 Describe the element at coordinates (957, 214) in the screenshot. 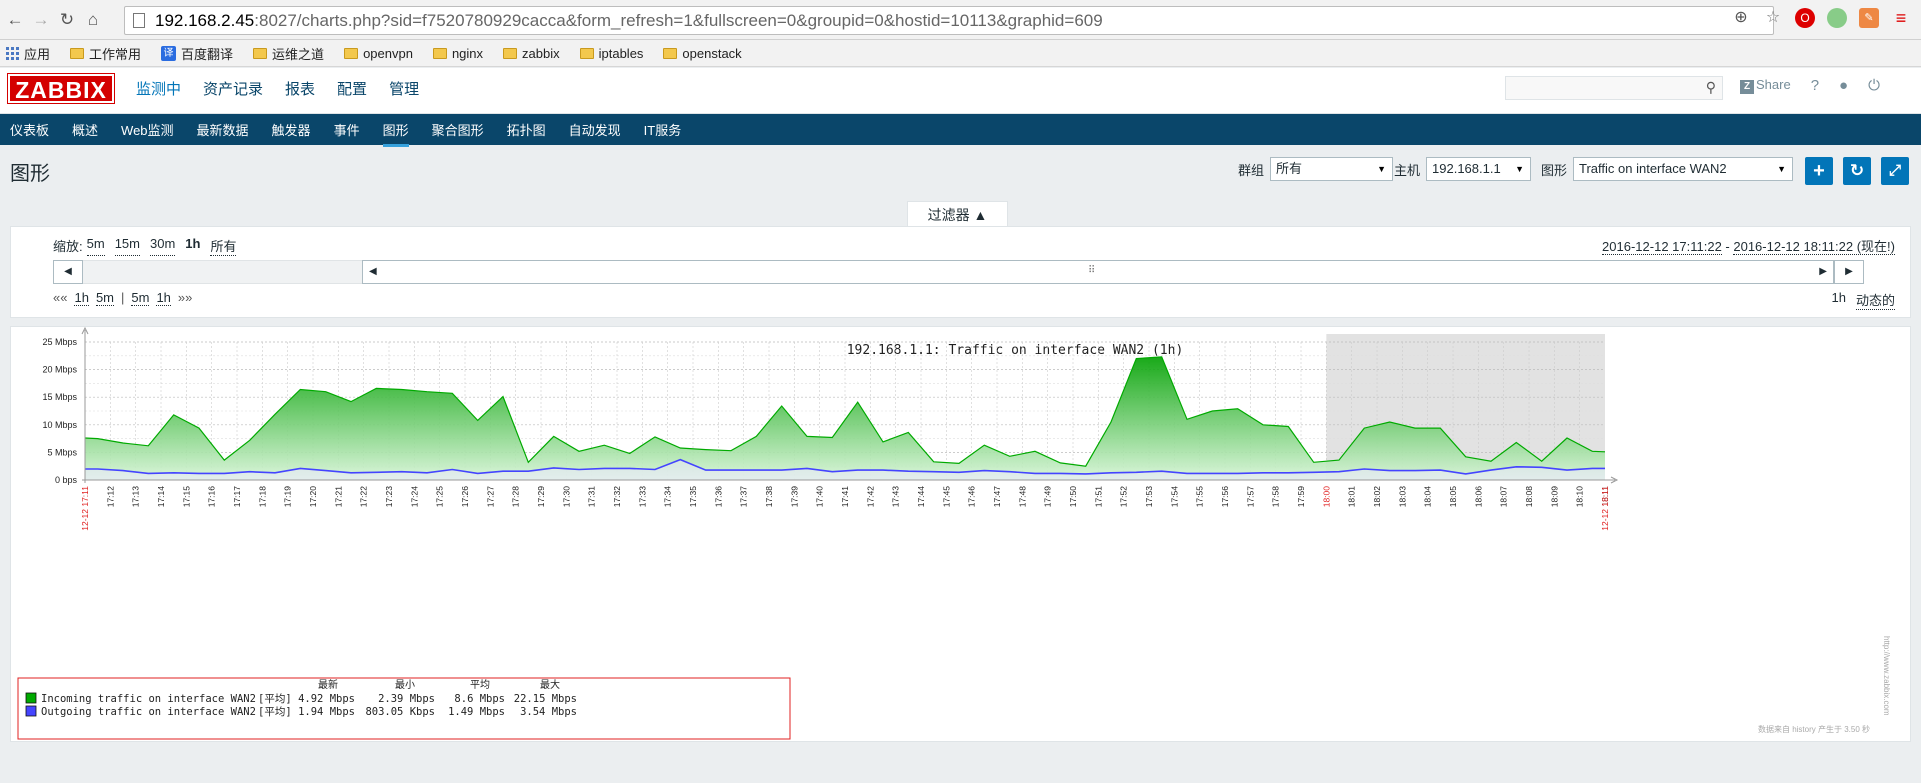

I see `filter-toggle-tab: 过滤器 ▲` at that location.